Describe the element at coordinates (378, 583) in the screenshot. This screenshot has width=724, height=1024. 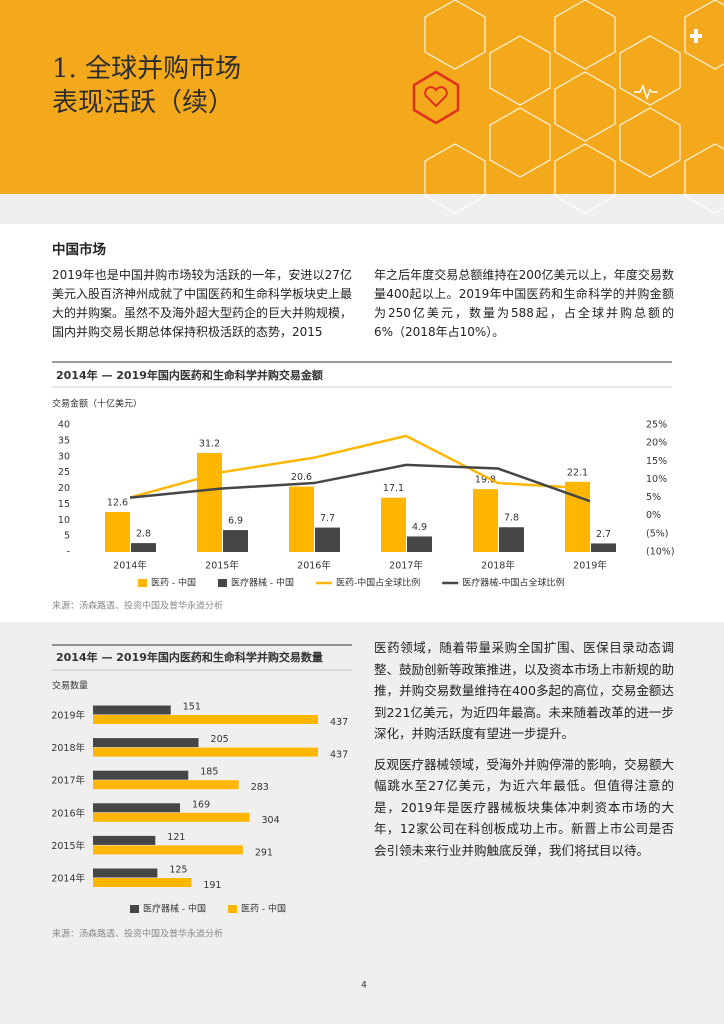
I see `legend-label: 医药-中国占全球比例` at that location.